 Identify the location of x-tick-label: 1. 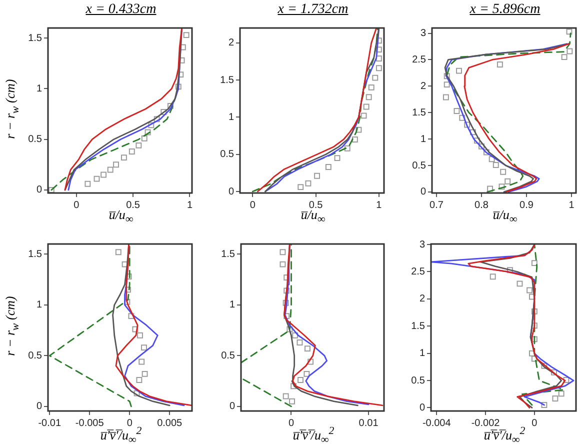
(189, 205).